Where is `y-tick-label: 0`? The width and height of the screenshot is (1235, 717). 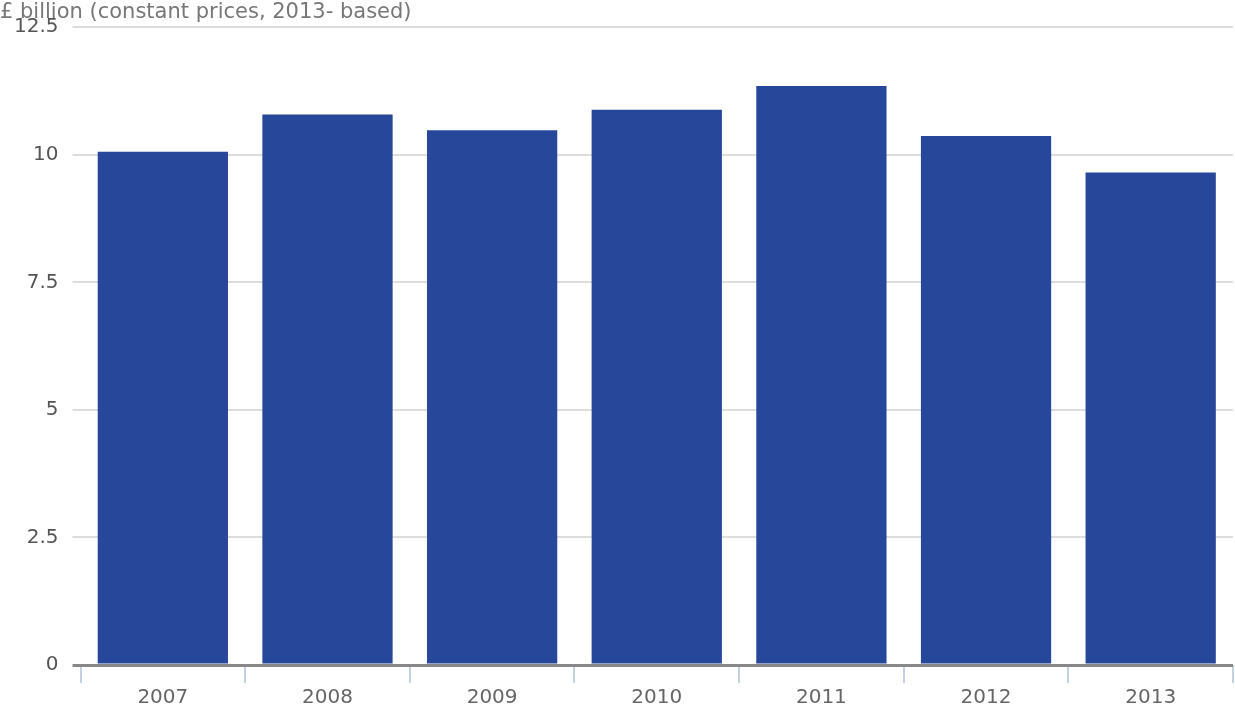 y-tick-label: 0 is located at coordinates (52, 663).